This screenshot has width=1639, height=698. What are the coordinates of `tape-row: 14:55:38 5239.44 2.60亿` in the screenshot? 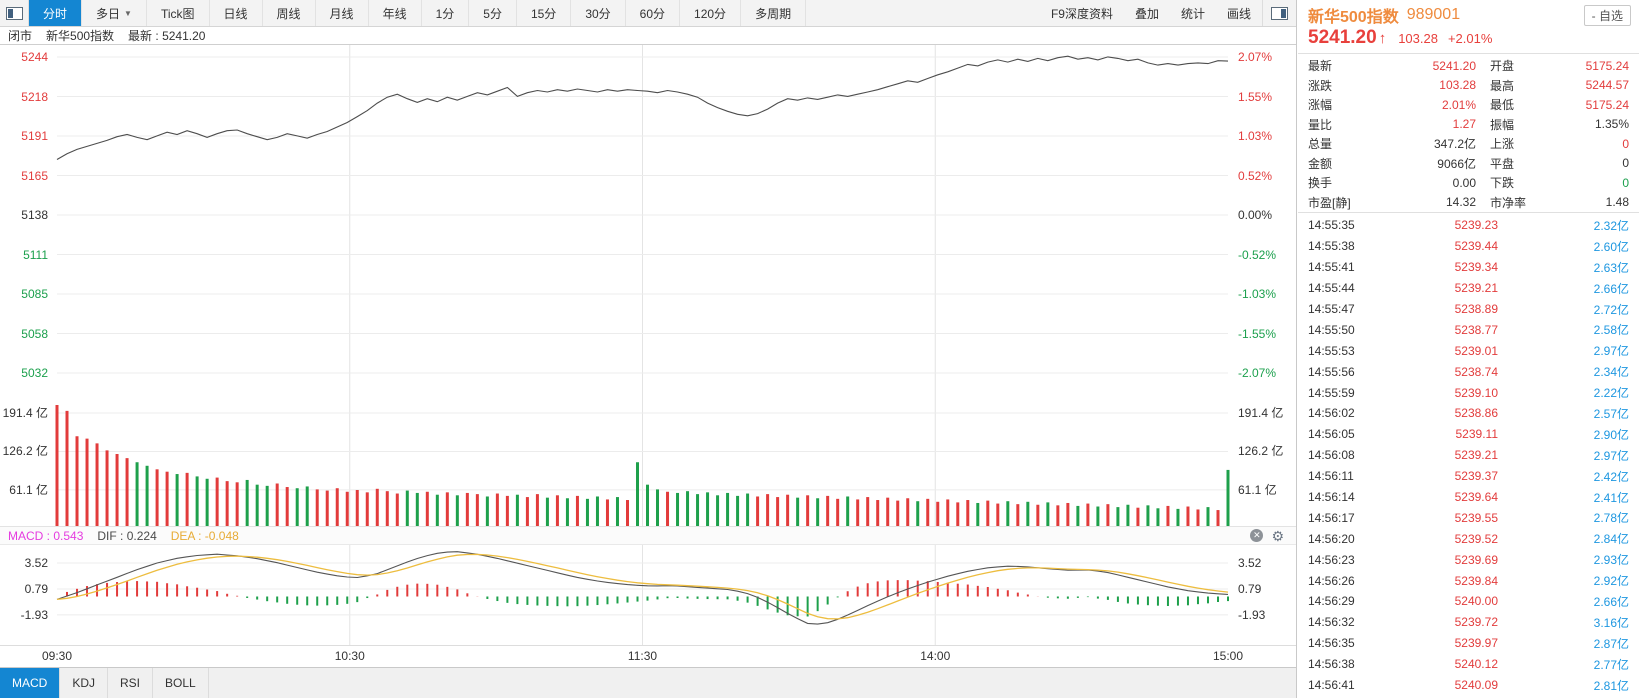 It's located at (1468, 246).